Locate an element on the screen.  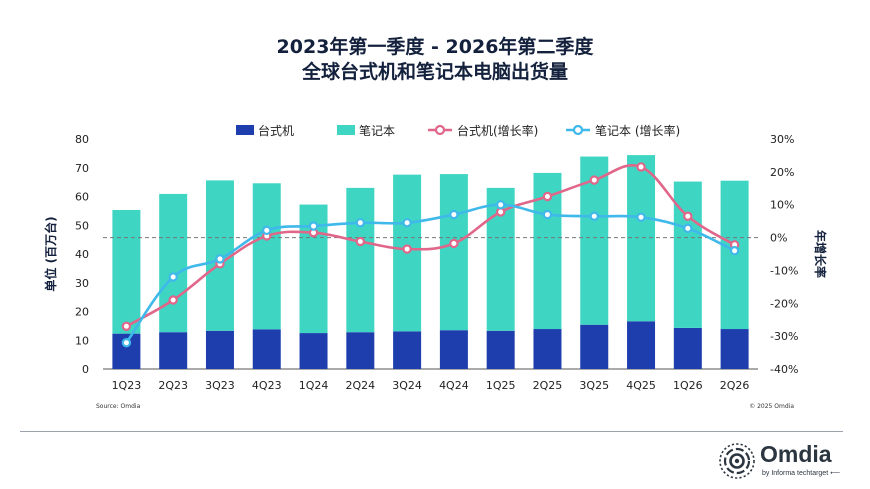
y2-tick-label: 0% is located at coordinates (778, 238).